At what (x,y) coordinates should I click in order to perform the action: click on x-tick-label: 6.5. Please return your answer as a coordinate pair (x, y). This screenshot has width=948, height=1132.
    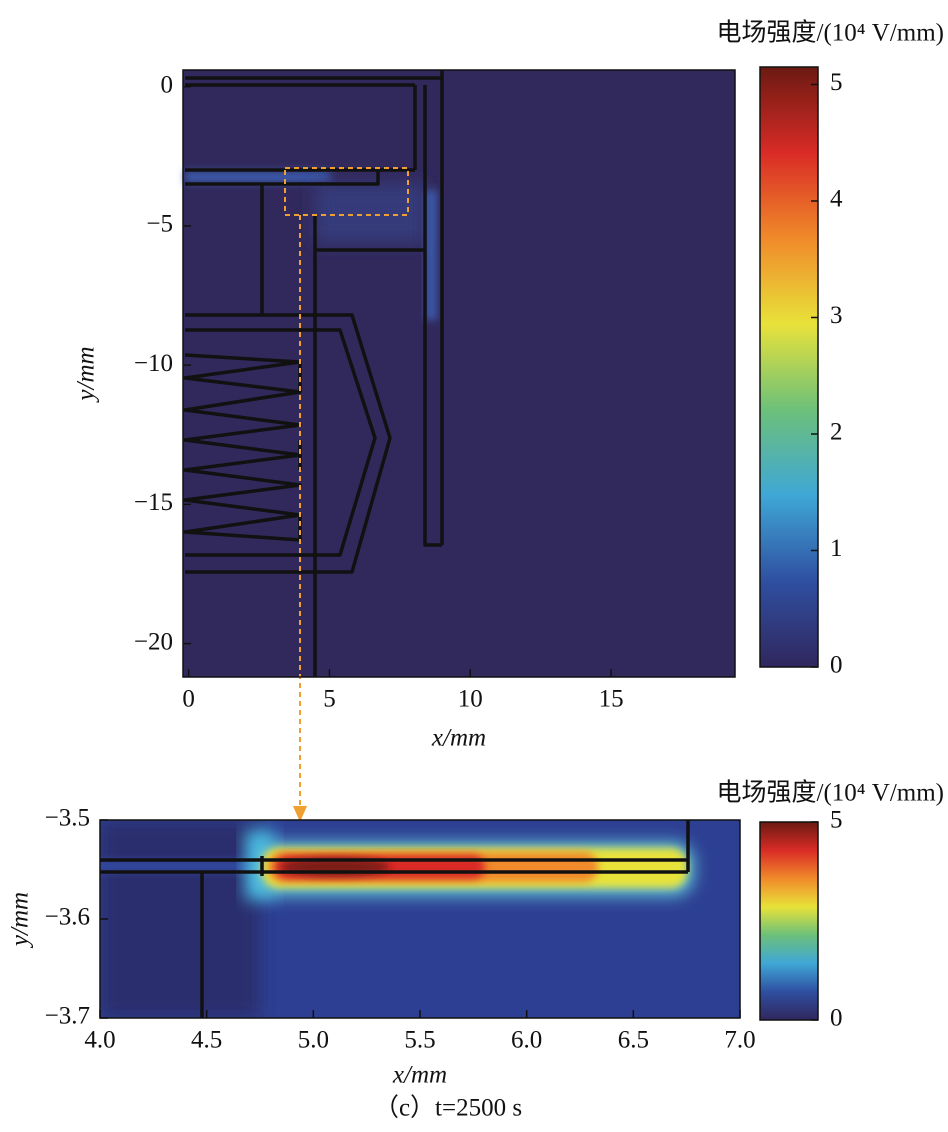
    Looking at the image, I should click on (633, 1040).